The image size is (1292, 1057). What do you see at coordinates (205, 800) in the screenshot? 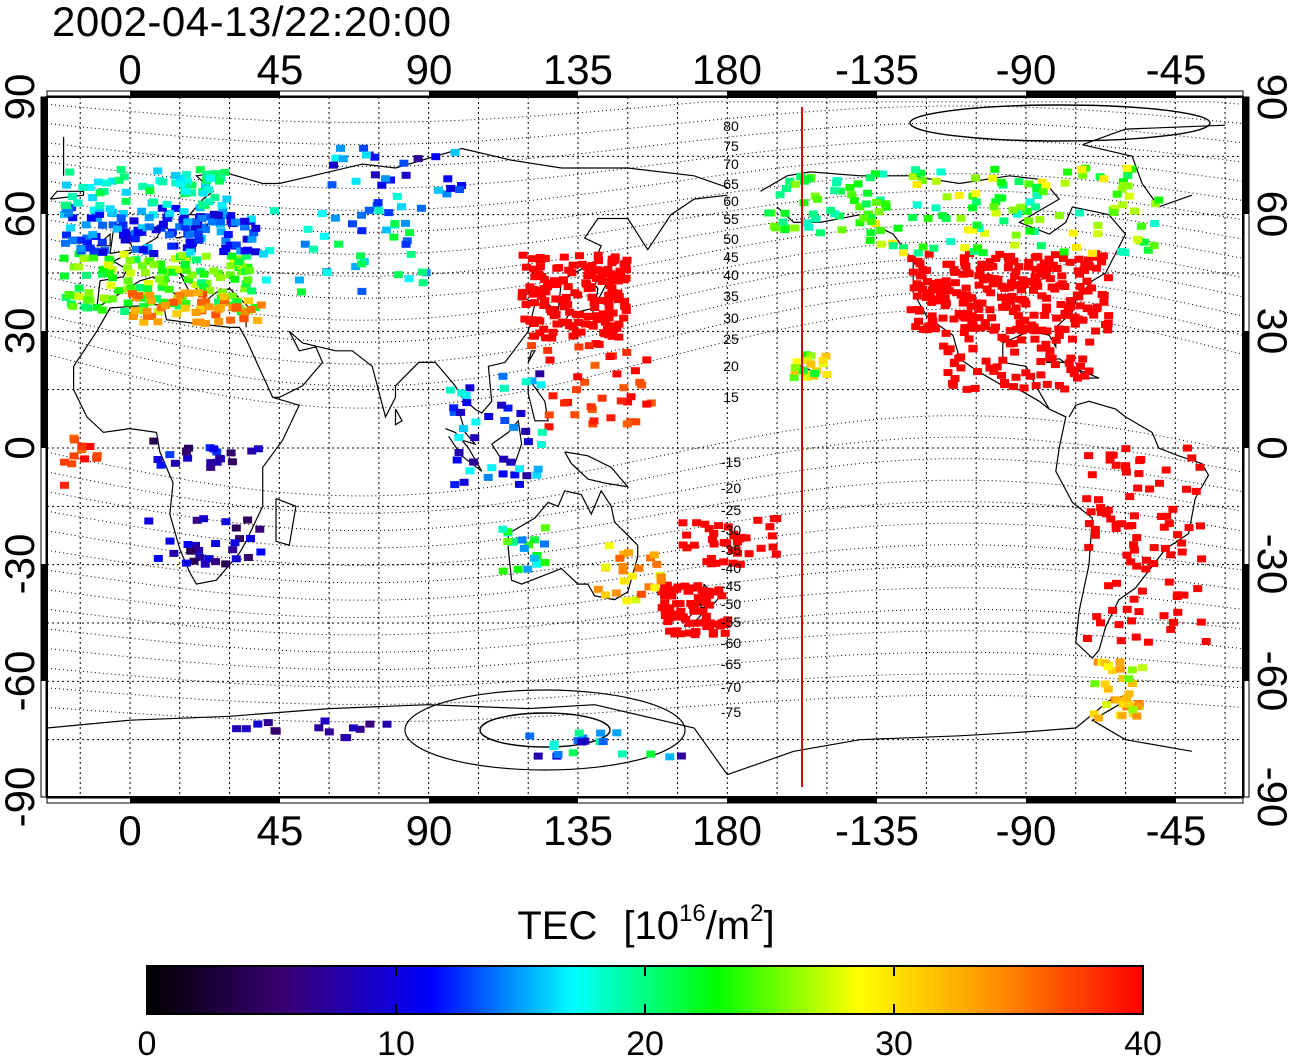
I see `axis-bar-segment` at bounding box center [205, 800].